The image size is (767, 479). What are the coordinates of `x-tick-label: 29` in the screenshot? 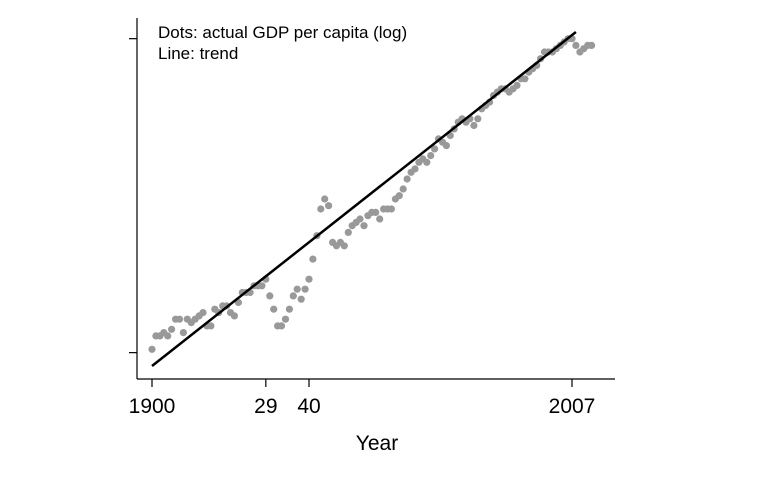 It's located at (265, 406).